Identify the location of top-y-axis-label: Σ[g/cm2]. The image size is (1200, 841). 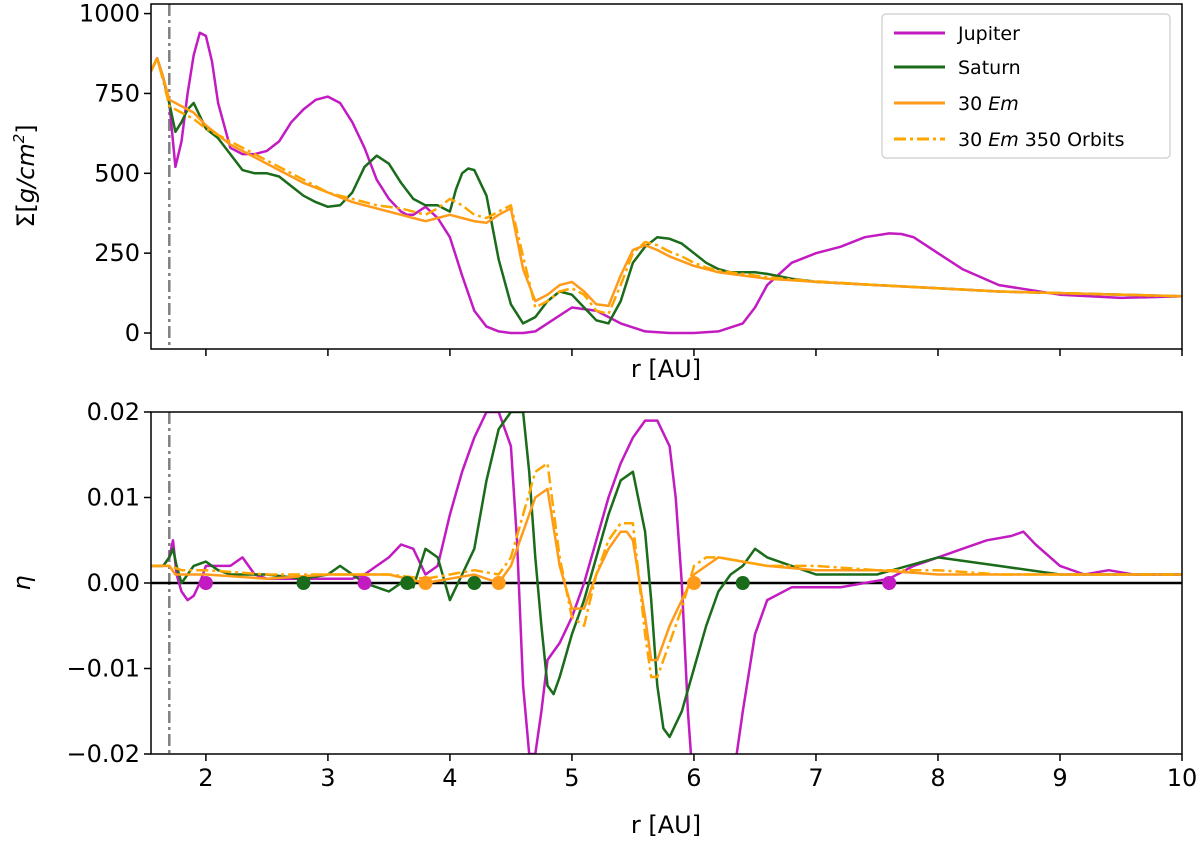
(25, 175).